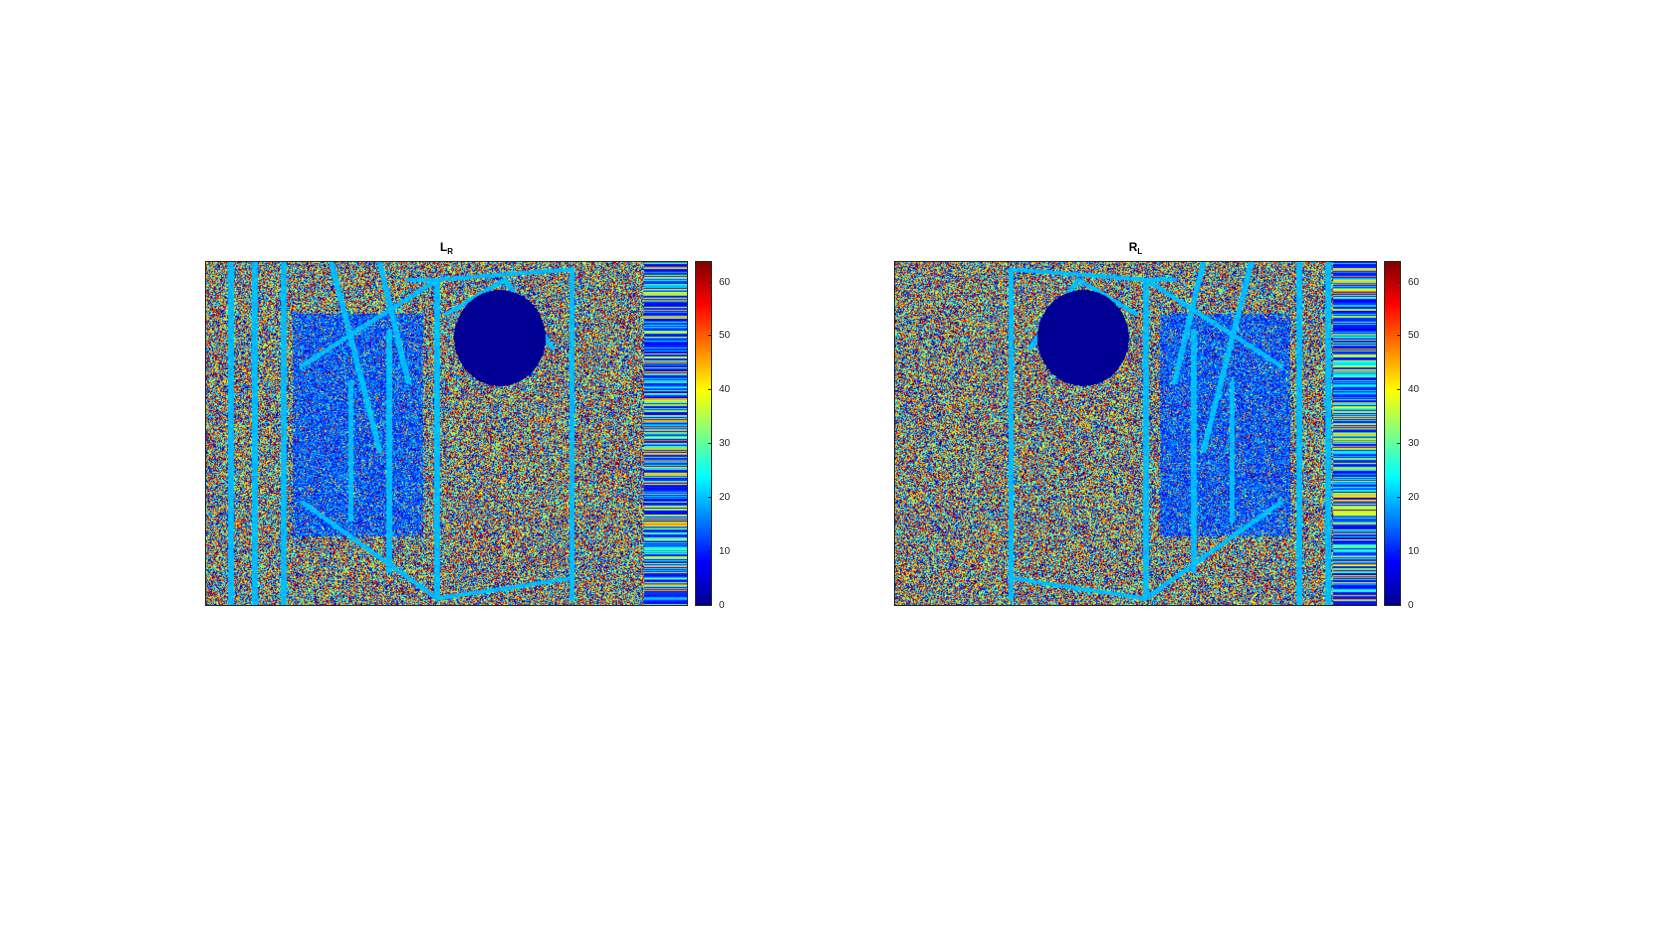  Describe the element at coordinates (443, 247) in the screenshot. I see `title-main: L` at that location.